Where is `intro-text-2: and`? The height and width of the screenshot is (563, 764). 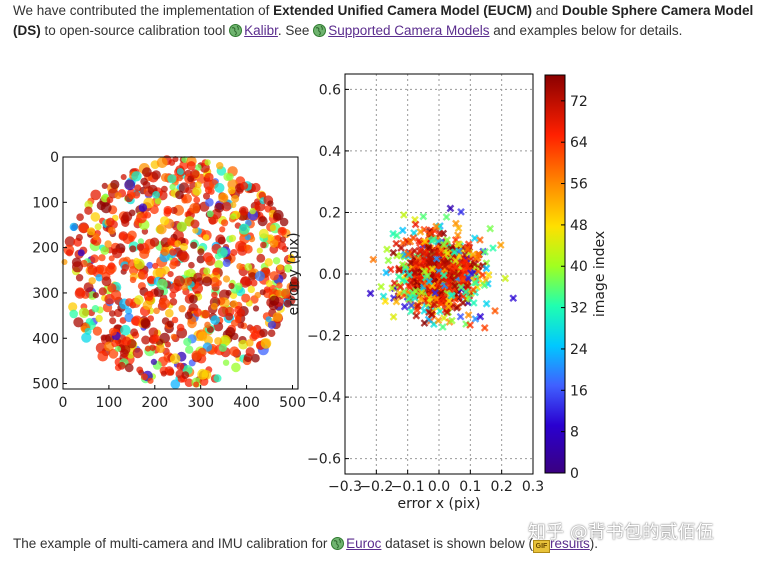
intro-text-2: and is located at coordinates (546, 10).